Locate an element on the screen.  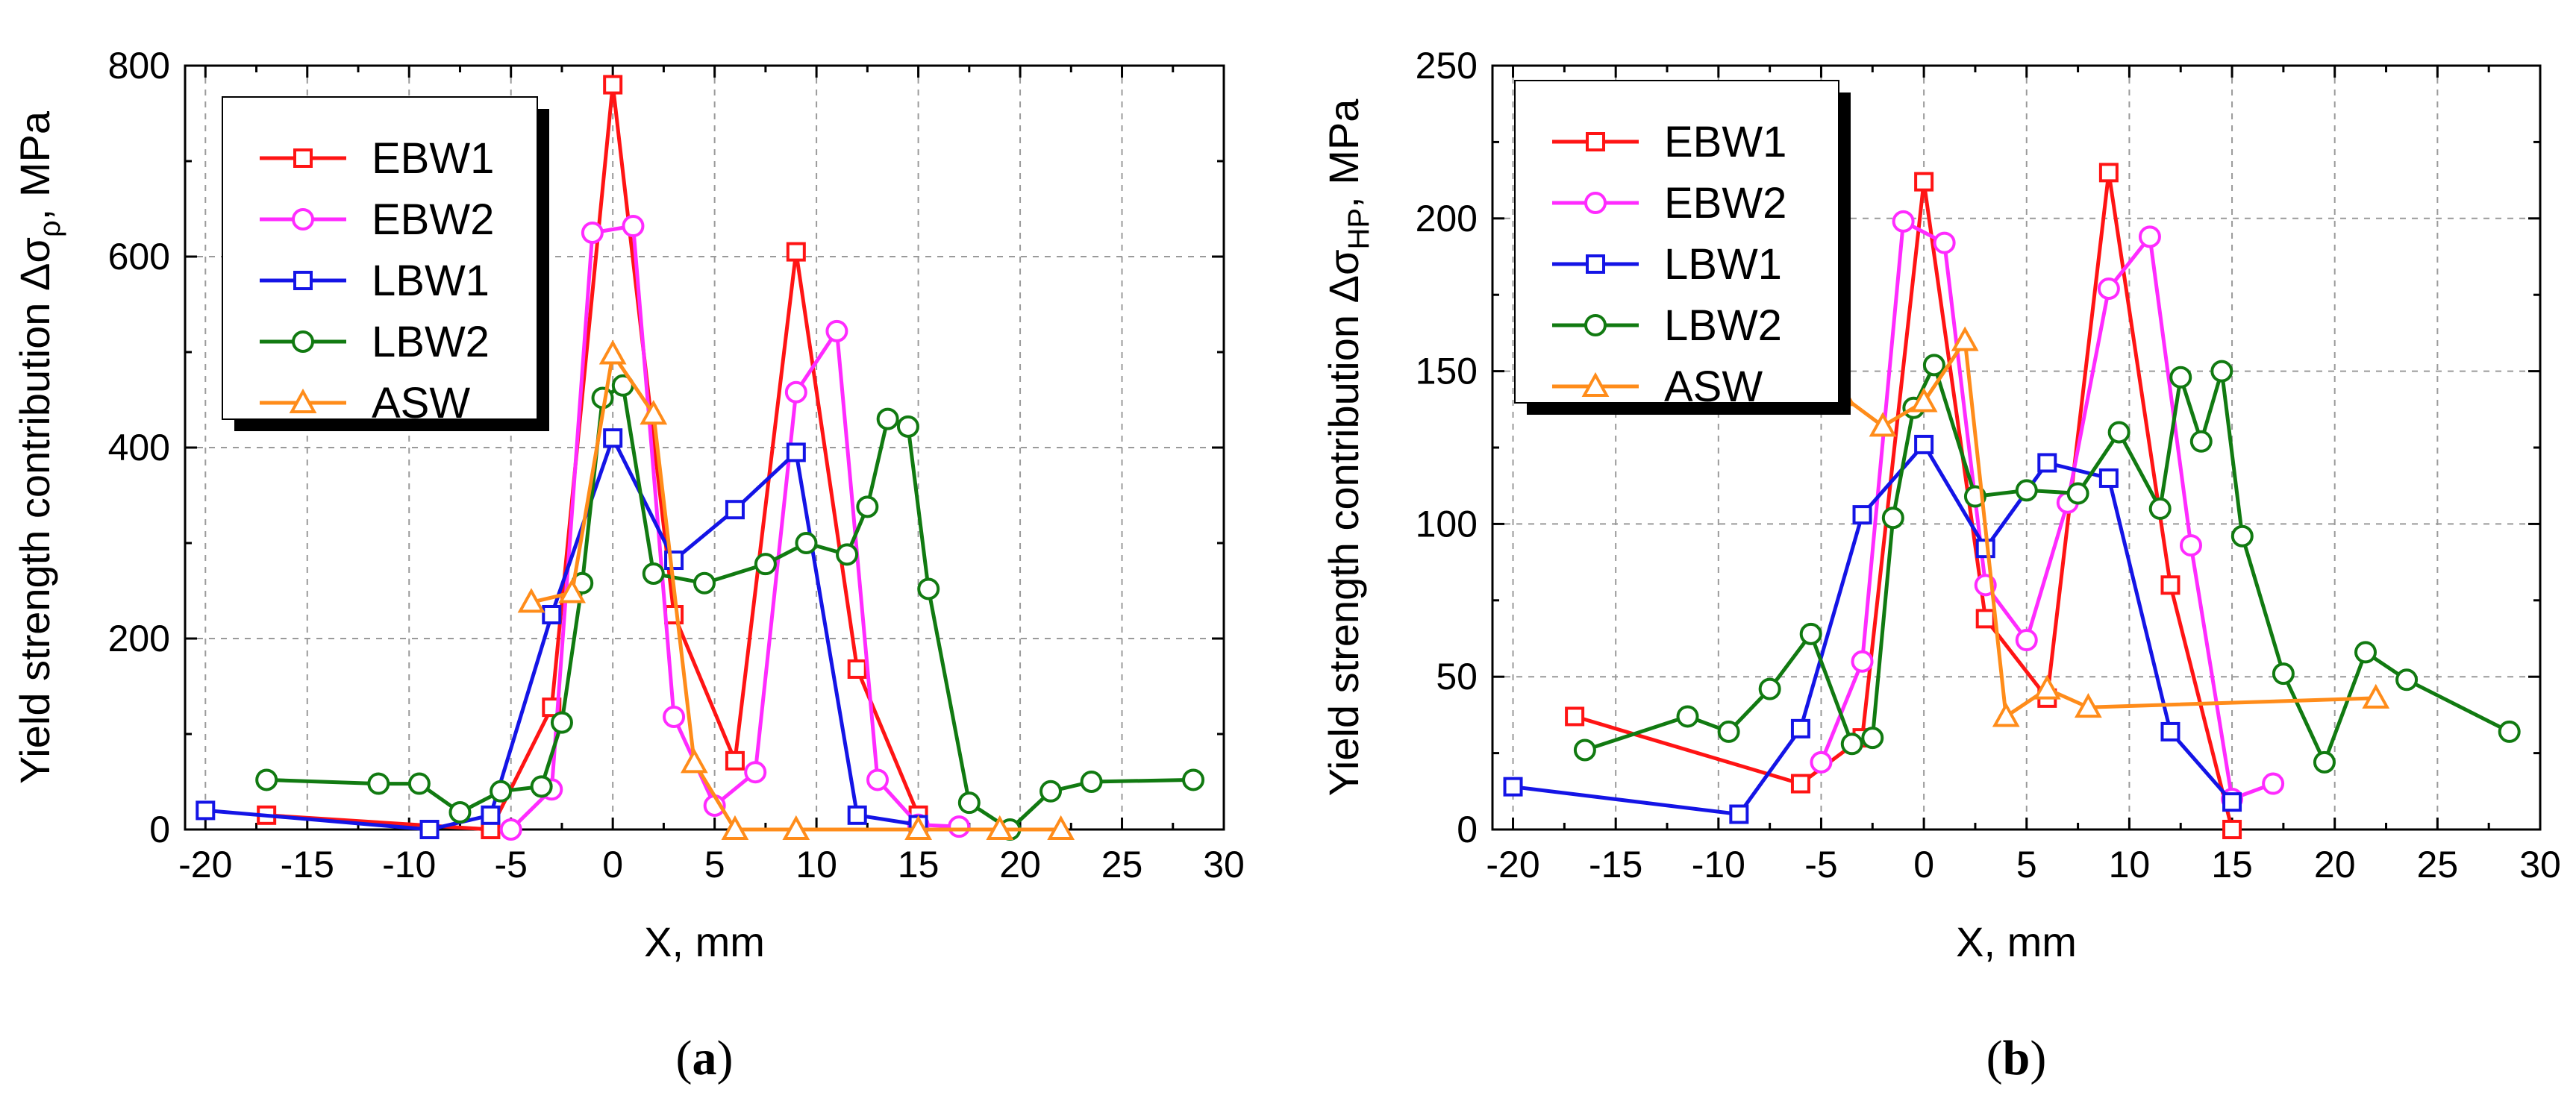
legend-label-lbw1: LBW1 is located at coordinates (1723, 264).